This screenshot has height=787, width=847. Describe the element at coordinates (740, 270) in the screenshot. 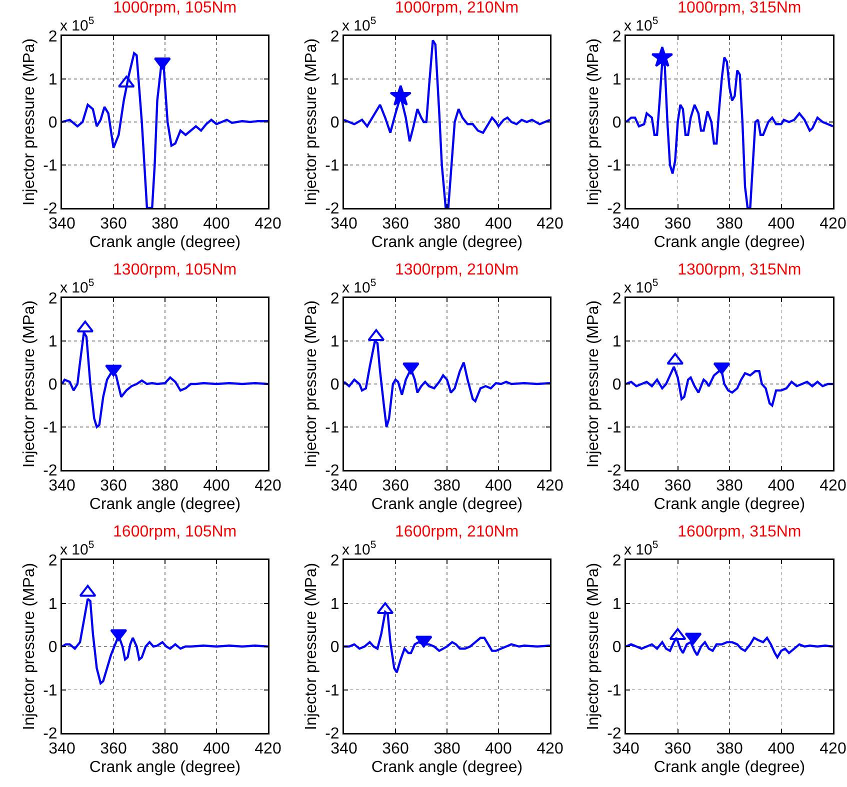

I see `chart-title: 1300rpm, 315Nm` at that location.